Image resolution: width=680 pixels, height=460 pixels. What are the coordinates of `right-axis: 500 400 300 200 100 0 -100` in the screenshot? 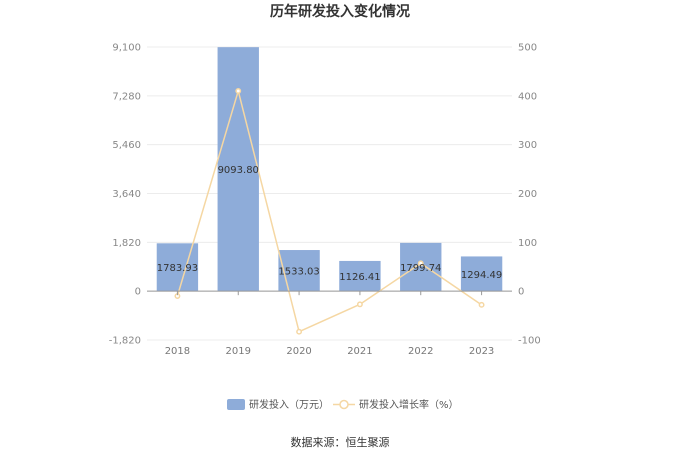 It's located at (529, 195).